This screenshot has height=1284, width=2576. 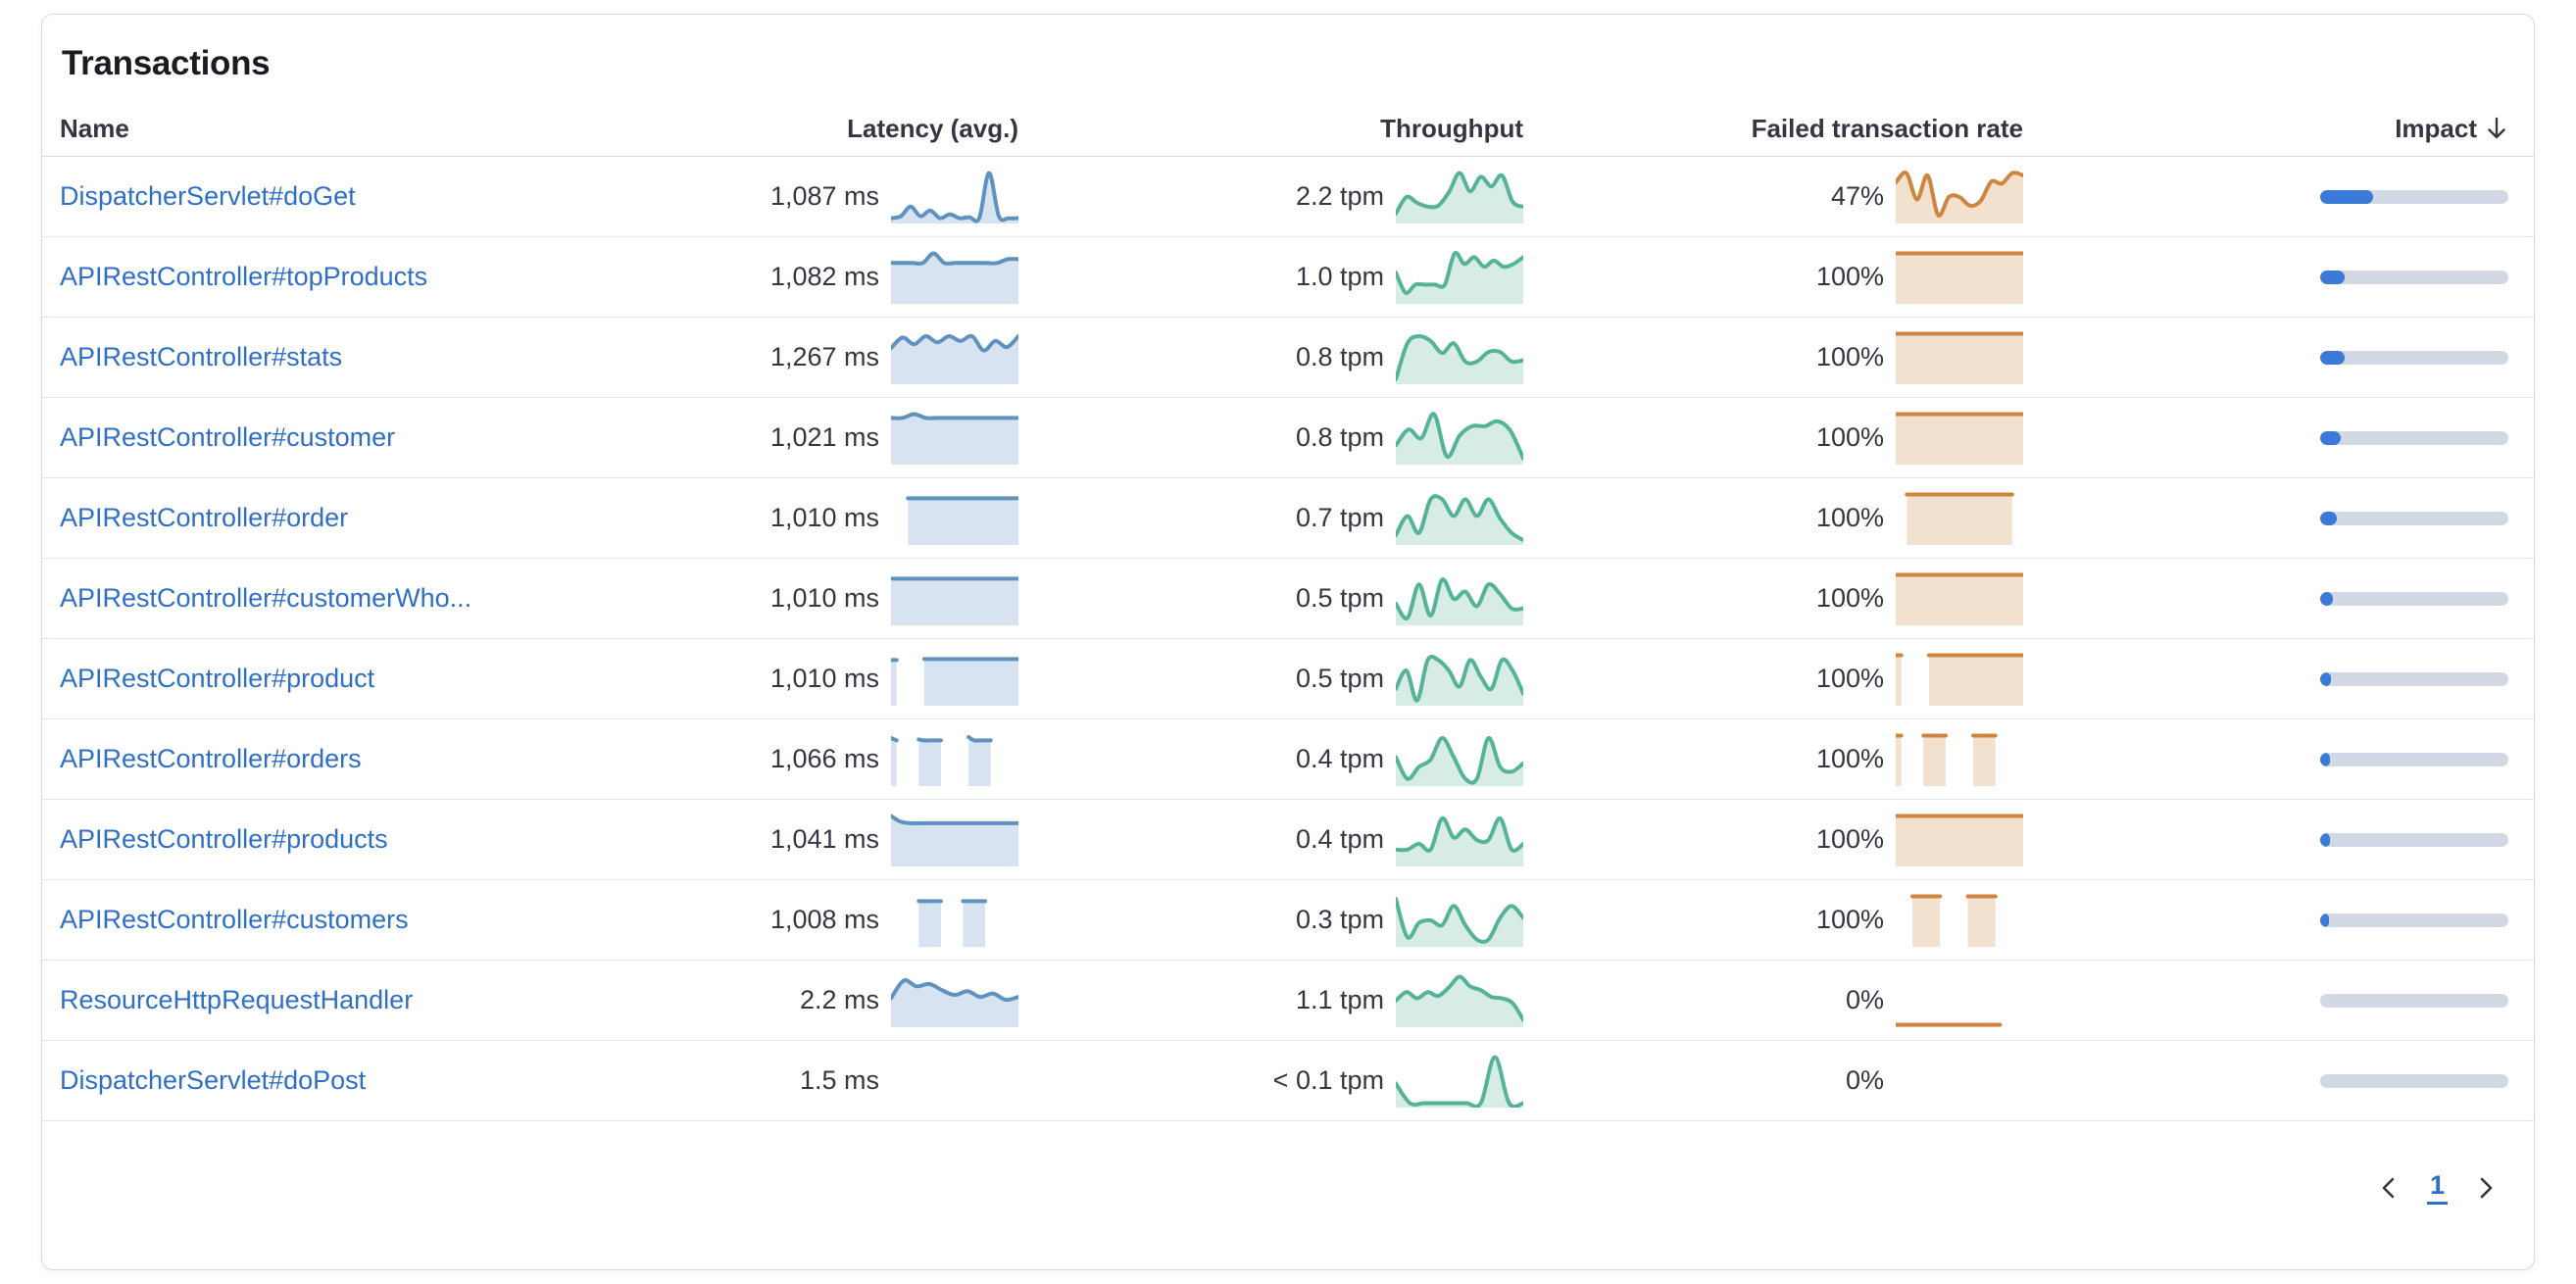 What do you see at coordinates (234, 919) in the screenshot?
I see `transaction-link: APIRestController#customers` at bounding box center [234, 919].